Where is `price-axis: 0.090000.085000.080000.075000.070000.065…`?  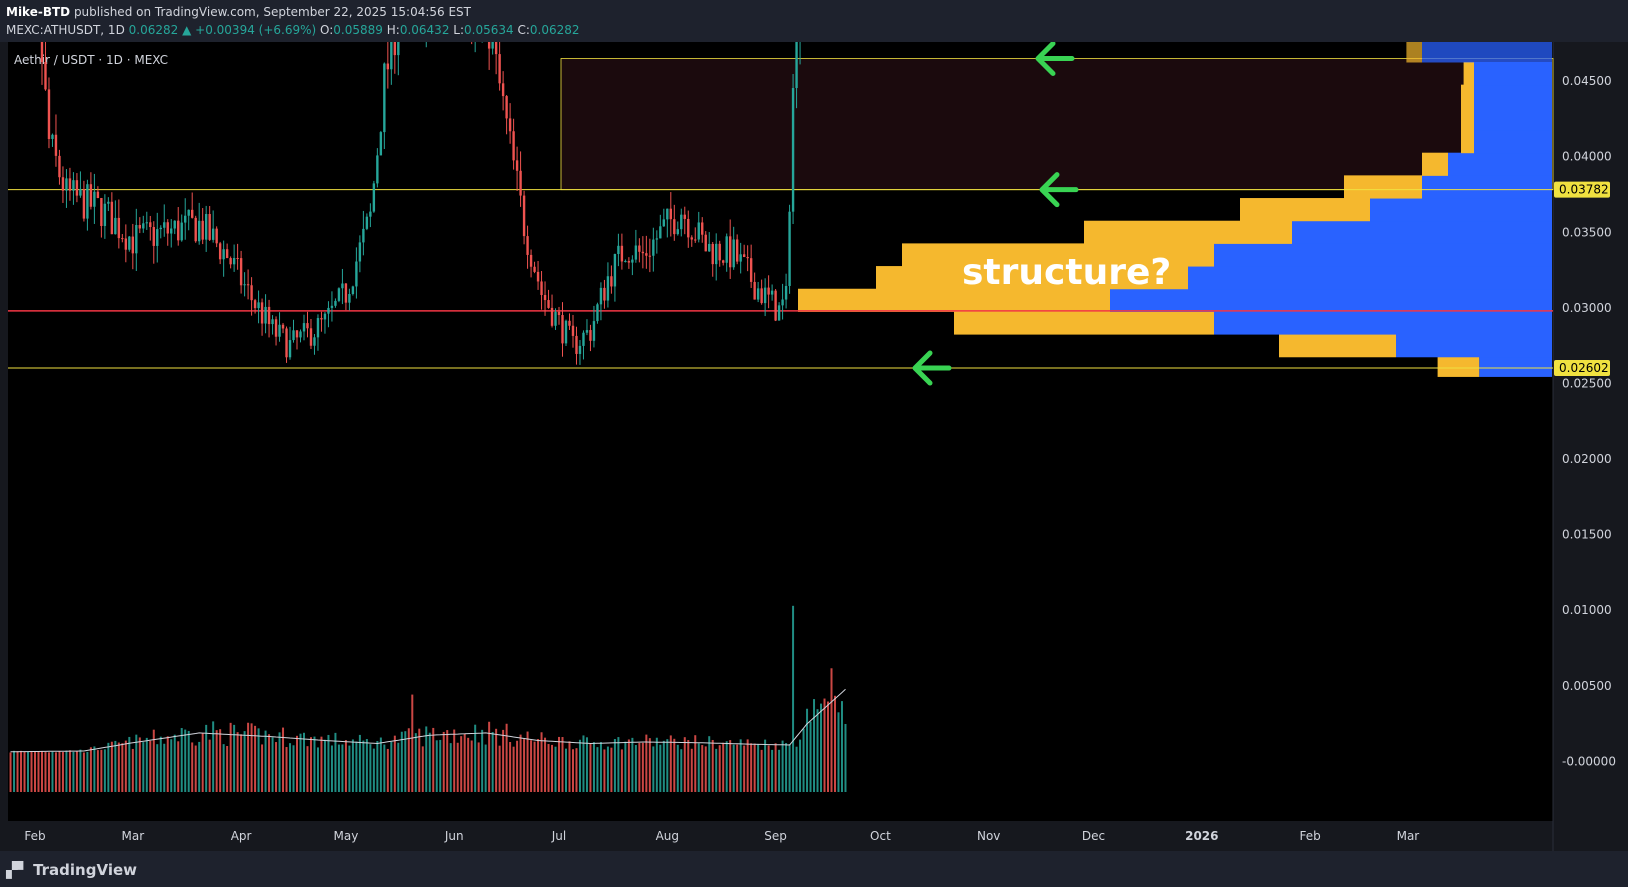
price-axis: 0.090000.085000.080000.075000.070000.065… is located at coordinates (1589, 405).